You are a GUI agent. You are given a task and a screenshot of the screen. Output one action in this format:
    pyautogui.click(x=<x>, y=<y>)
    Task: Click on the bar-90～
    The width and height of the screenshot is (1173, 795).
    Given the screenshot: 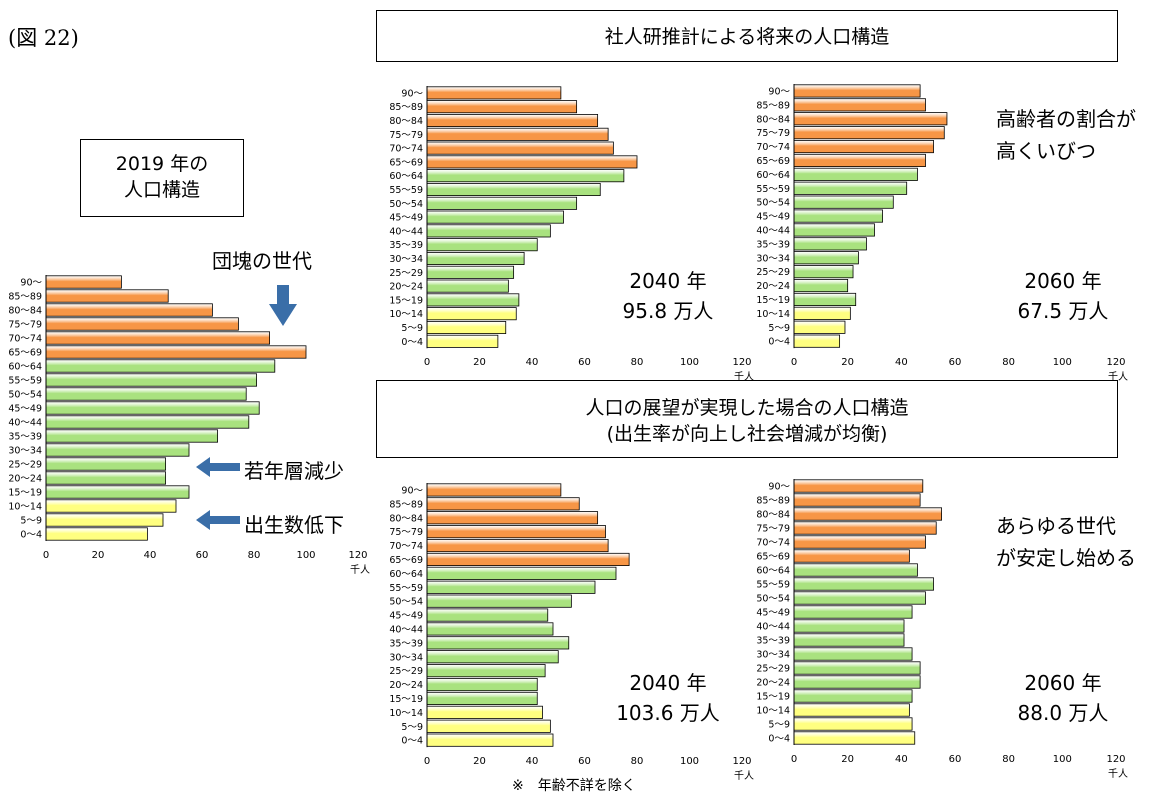 What is the action you would take?
    pyautogui.click(x=494, y=490)
    